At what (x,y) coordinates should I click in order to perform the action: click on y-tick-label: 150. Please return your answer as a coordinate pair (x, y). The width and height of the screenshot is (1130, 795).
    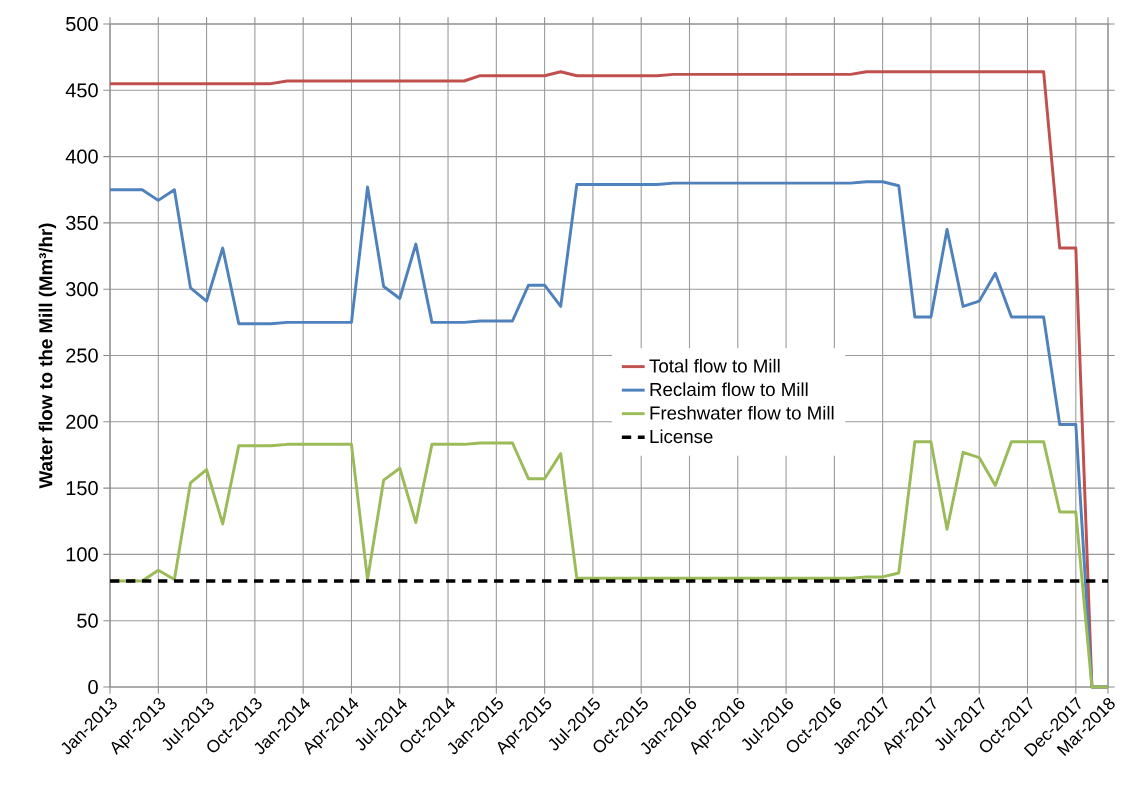
    Looking at the image, I should click on (82, 488).